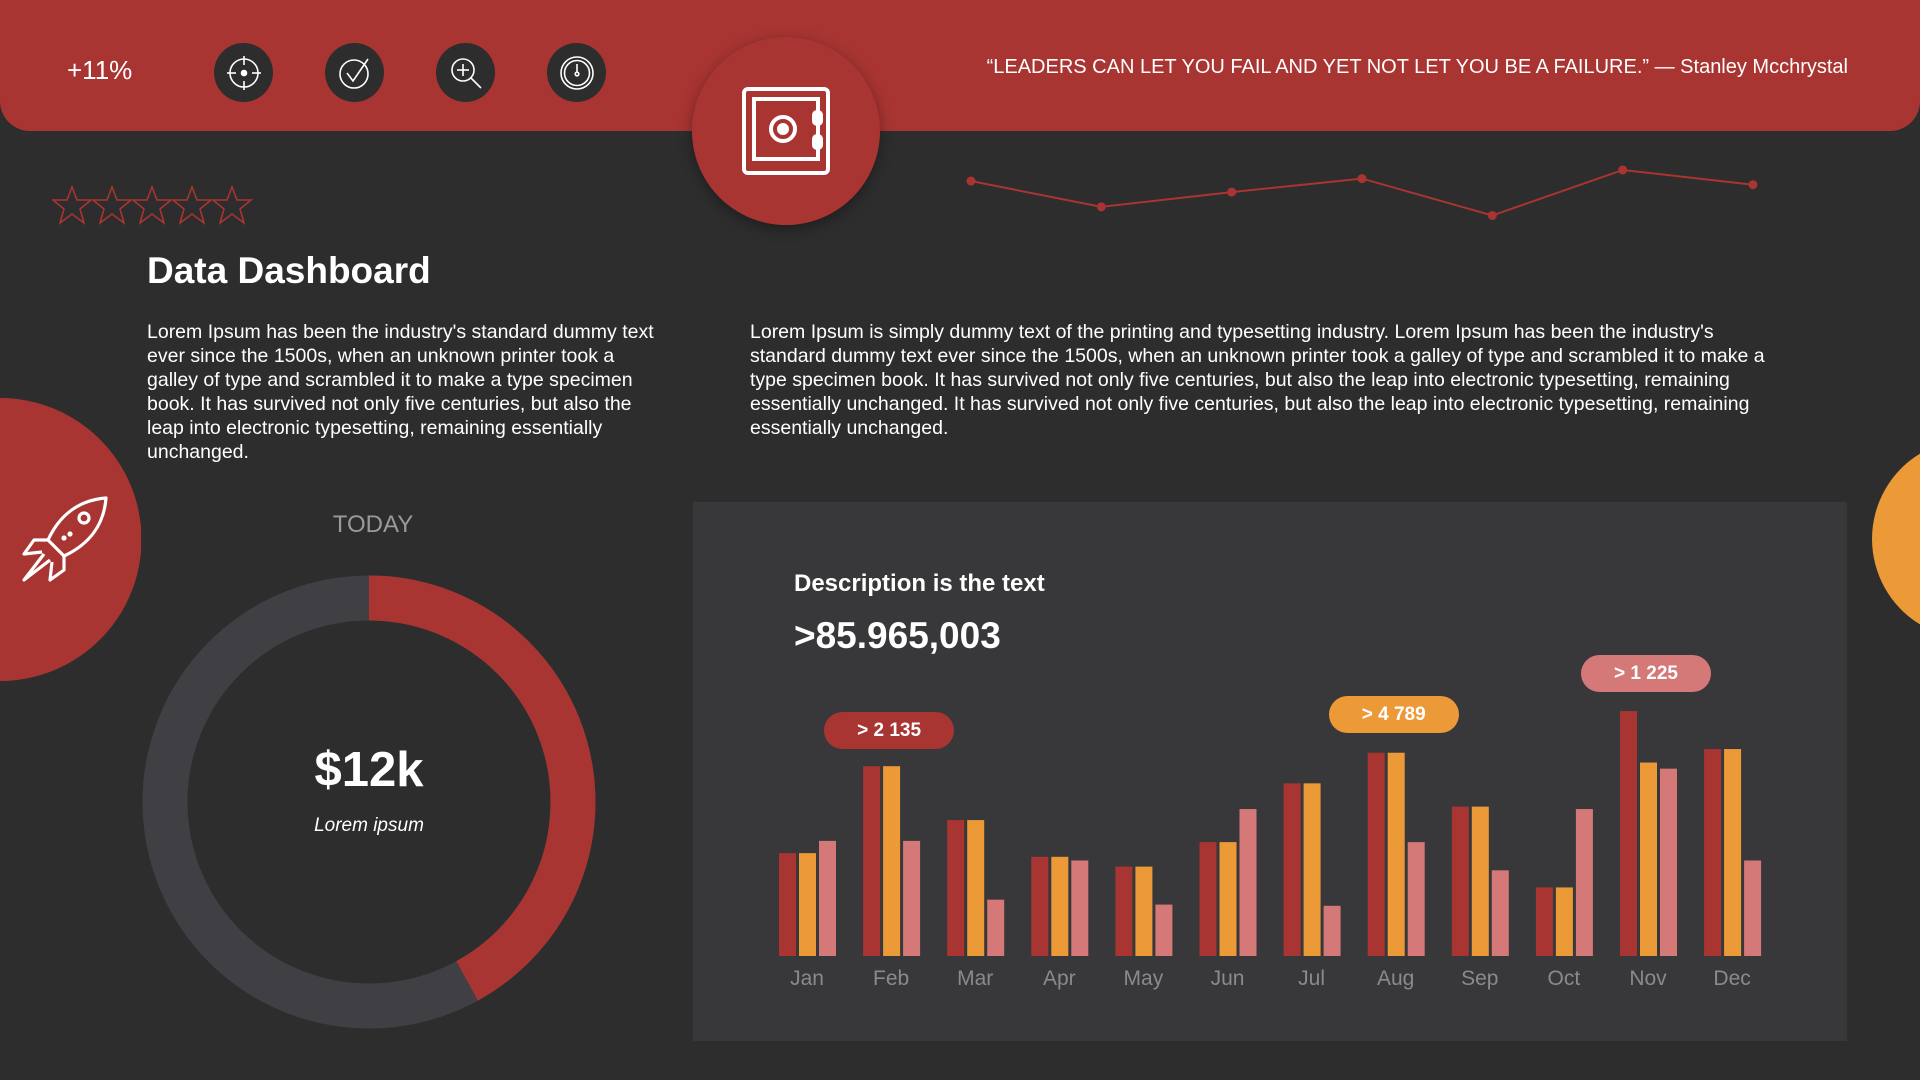  What do you see at coordinates (1059, 978) in the screenshot?
I see `month-label: Apr` at bounding box center [1059, 978].